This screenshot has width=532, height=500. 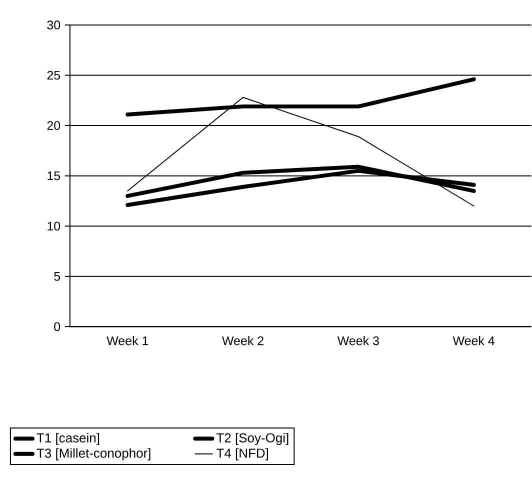 What do you see at coordinates (54, 176) in the screenshot?
I see `y-tick-label: 15` at bounding box center [54, 176].